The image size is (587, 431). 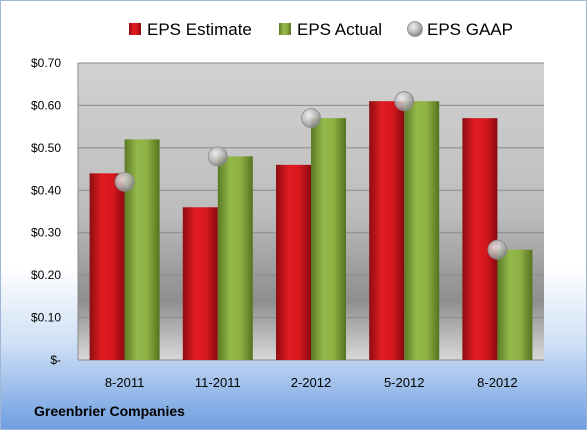 I want to click on x-category-label: 2-2012, so click(x=311, y=382).